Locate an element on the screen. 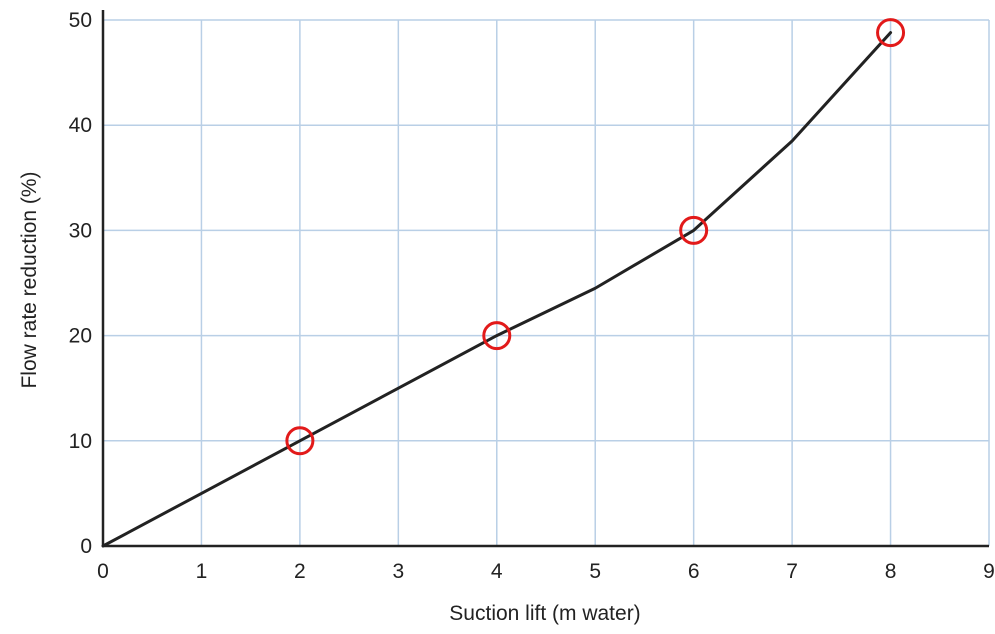 The height and width of the screenshot is (634, 995). x-tick-label-6: 6 is located at coordinates (694, 571).